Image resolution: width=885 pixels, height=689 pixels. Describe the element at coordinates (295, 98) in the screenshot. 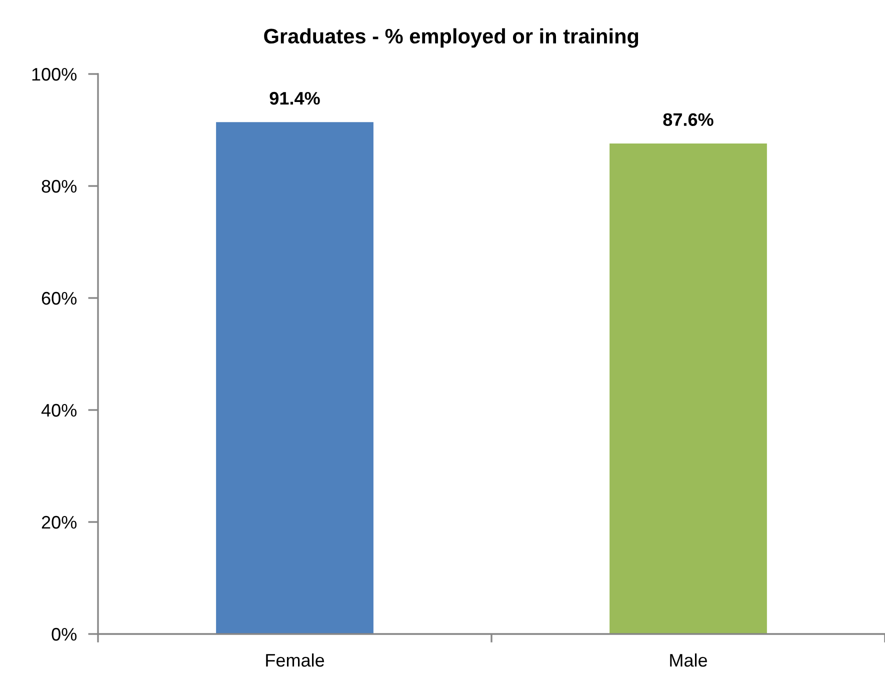

I see `data-label: 91.4%` at that location.